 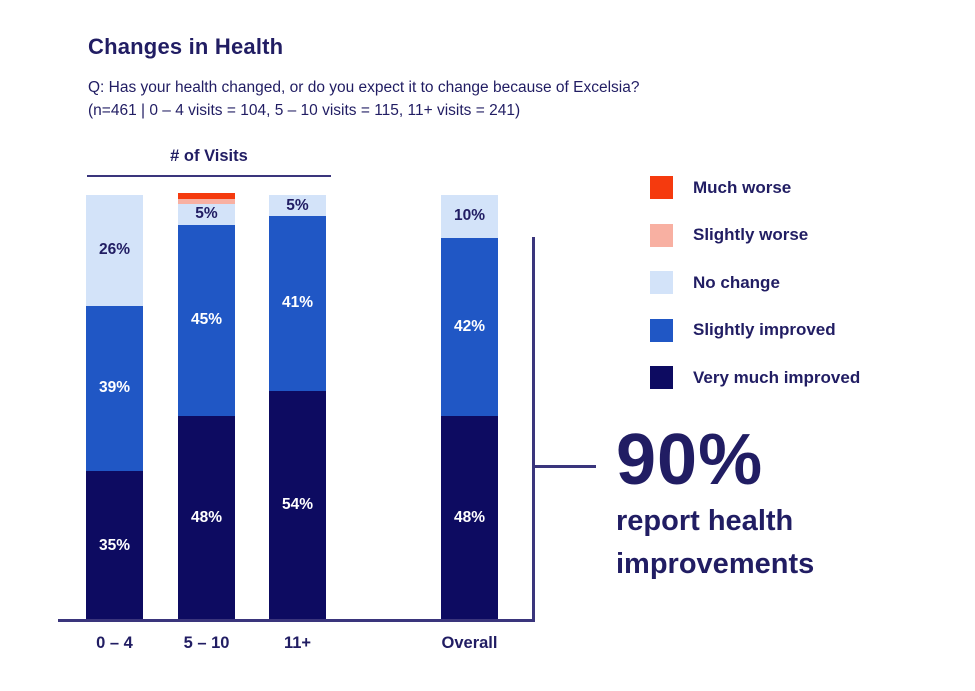 I want to click on x-axis-label: 0 – 4, so click(x=114, y=643).